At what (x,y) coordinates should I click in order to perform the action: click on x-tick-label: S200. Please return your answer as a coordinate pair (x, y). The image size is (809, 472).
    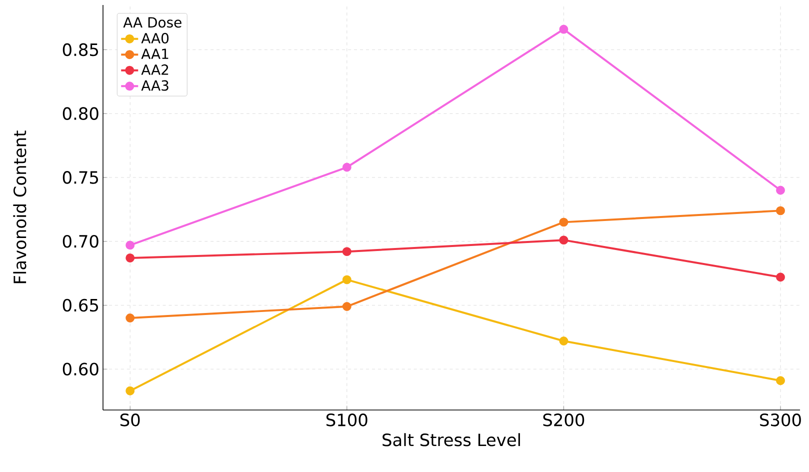
    Looking at the image, I should click on (563, 420).